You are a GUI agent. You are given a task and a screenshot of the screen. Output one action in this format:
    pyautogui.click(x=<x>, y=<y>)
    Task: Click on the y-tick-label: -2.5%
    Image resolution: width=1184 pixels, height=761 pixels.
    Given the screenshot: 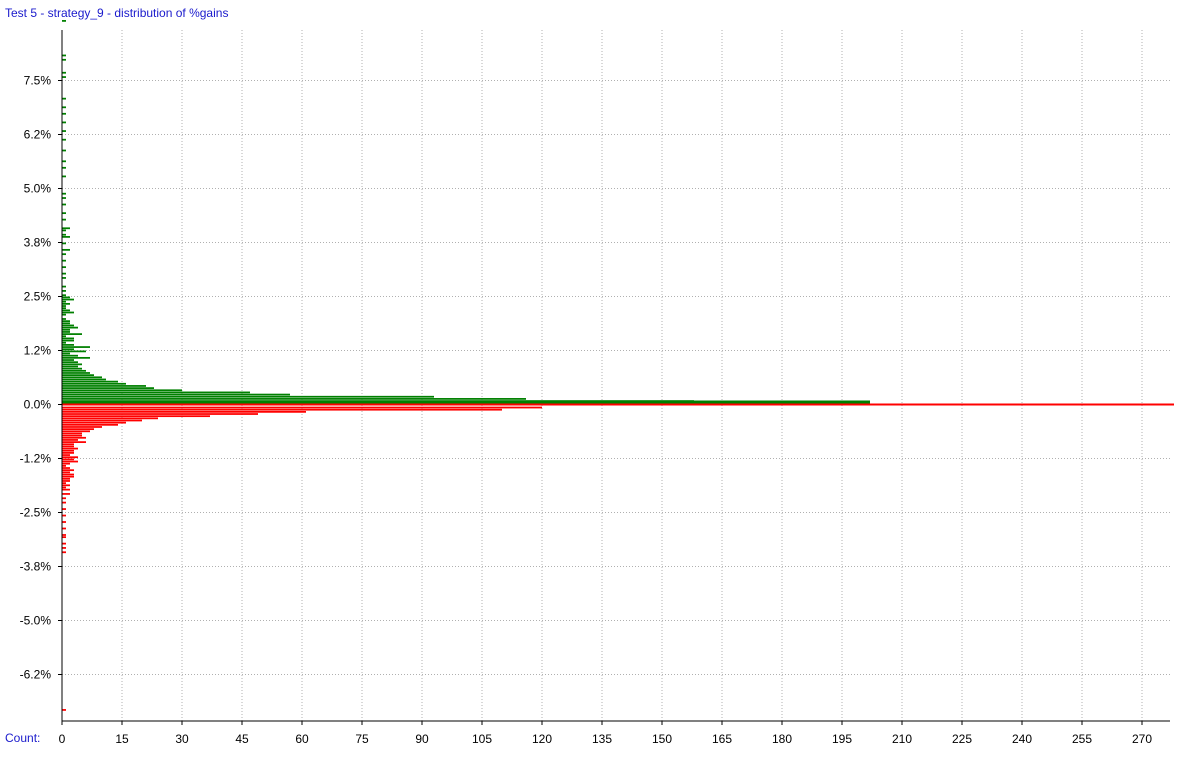 What is the action you would take?
    pyautogui.click(x=36, y=513)
    